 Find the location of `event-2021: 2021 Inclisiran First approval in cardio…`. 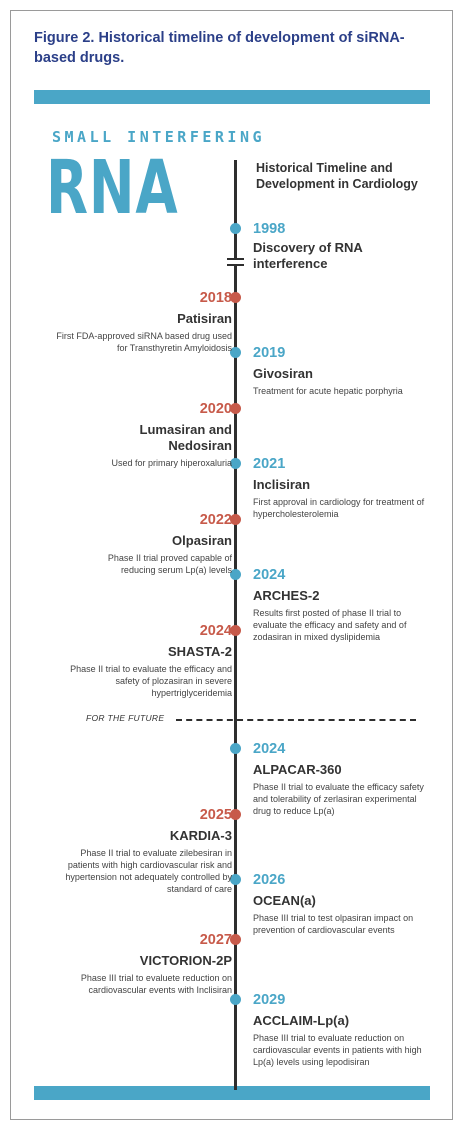

event-2021: 2021 Inclisiran First approval in cardio… is located at coordinates (343, 487).